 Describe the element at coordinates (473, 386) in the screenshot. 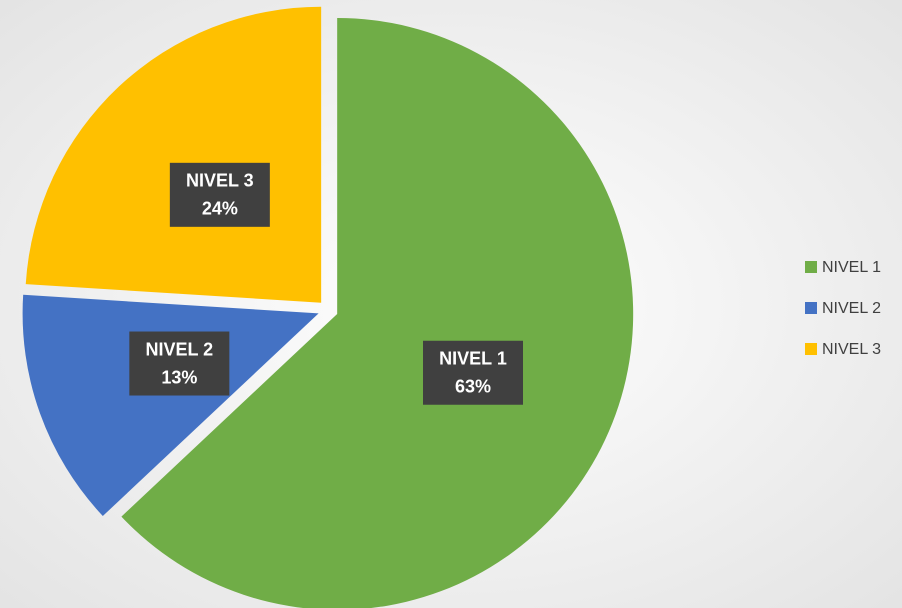

I see `data-label-value: 63%` at that location.